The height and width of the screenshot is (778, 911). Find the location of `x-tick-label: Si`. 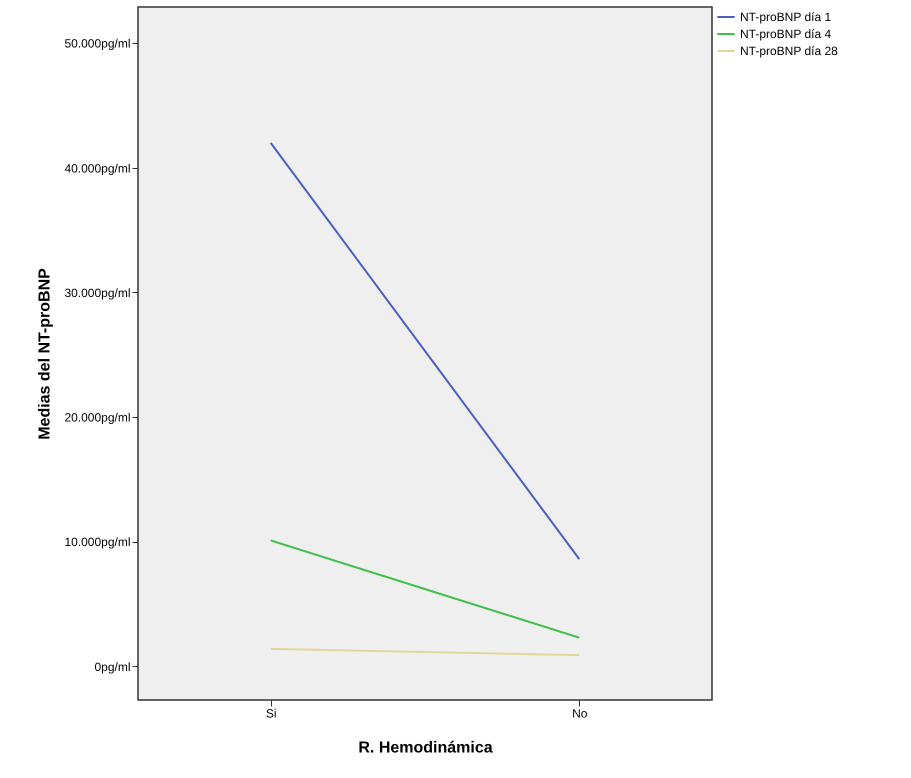

x-tick-label: Si is located at coordinates (271, 713).